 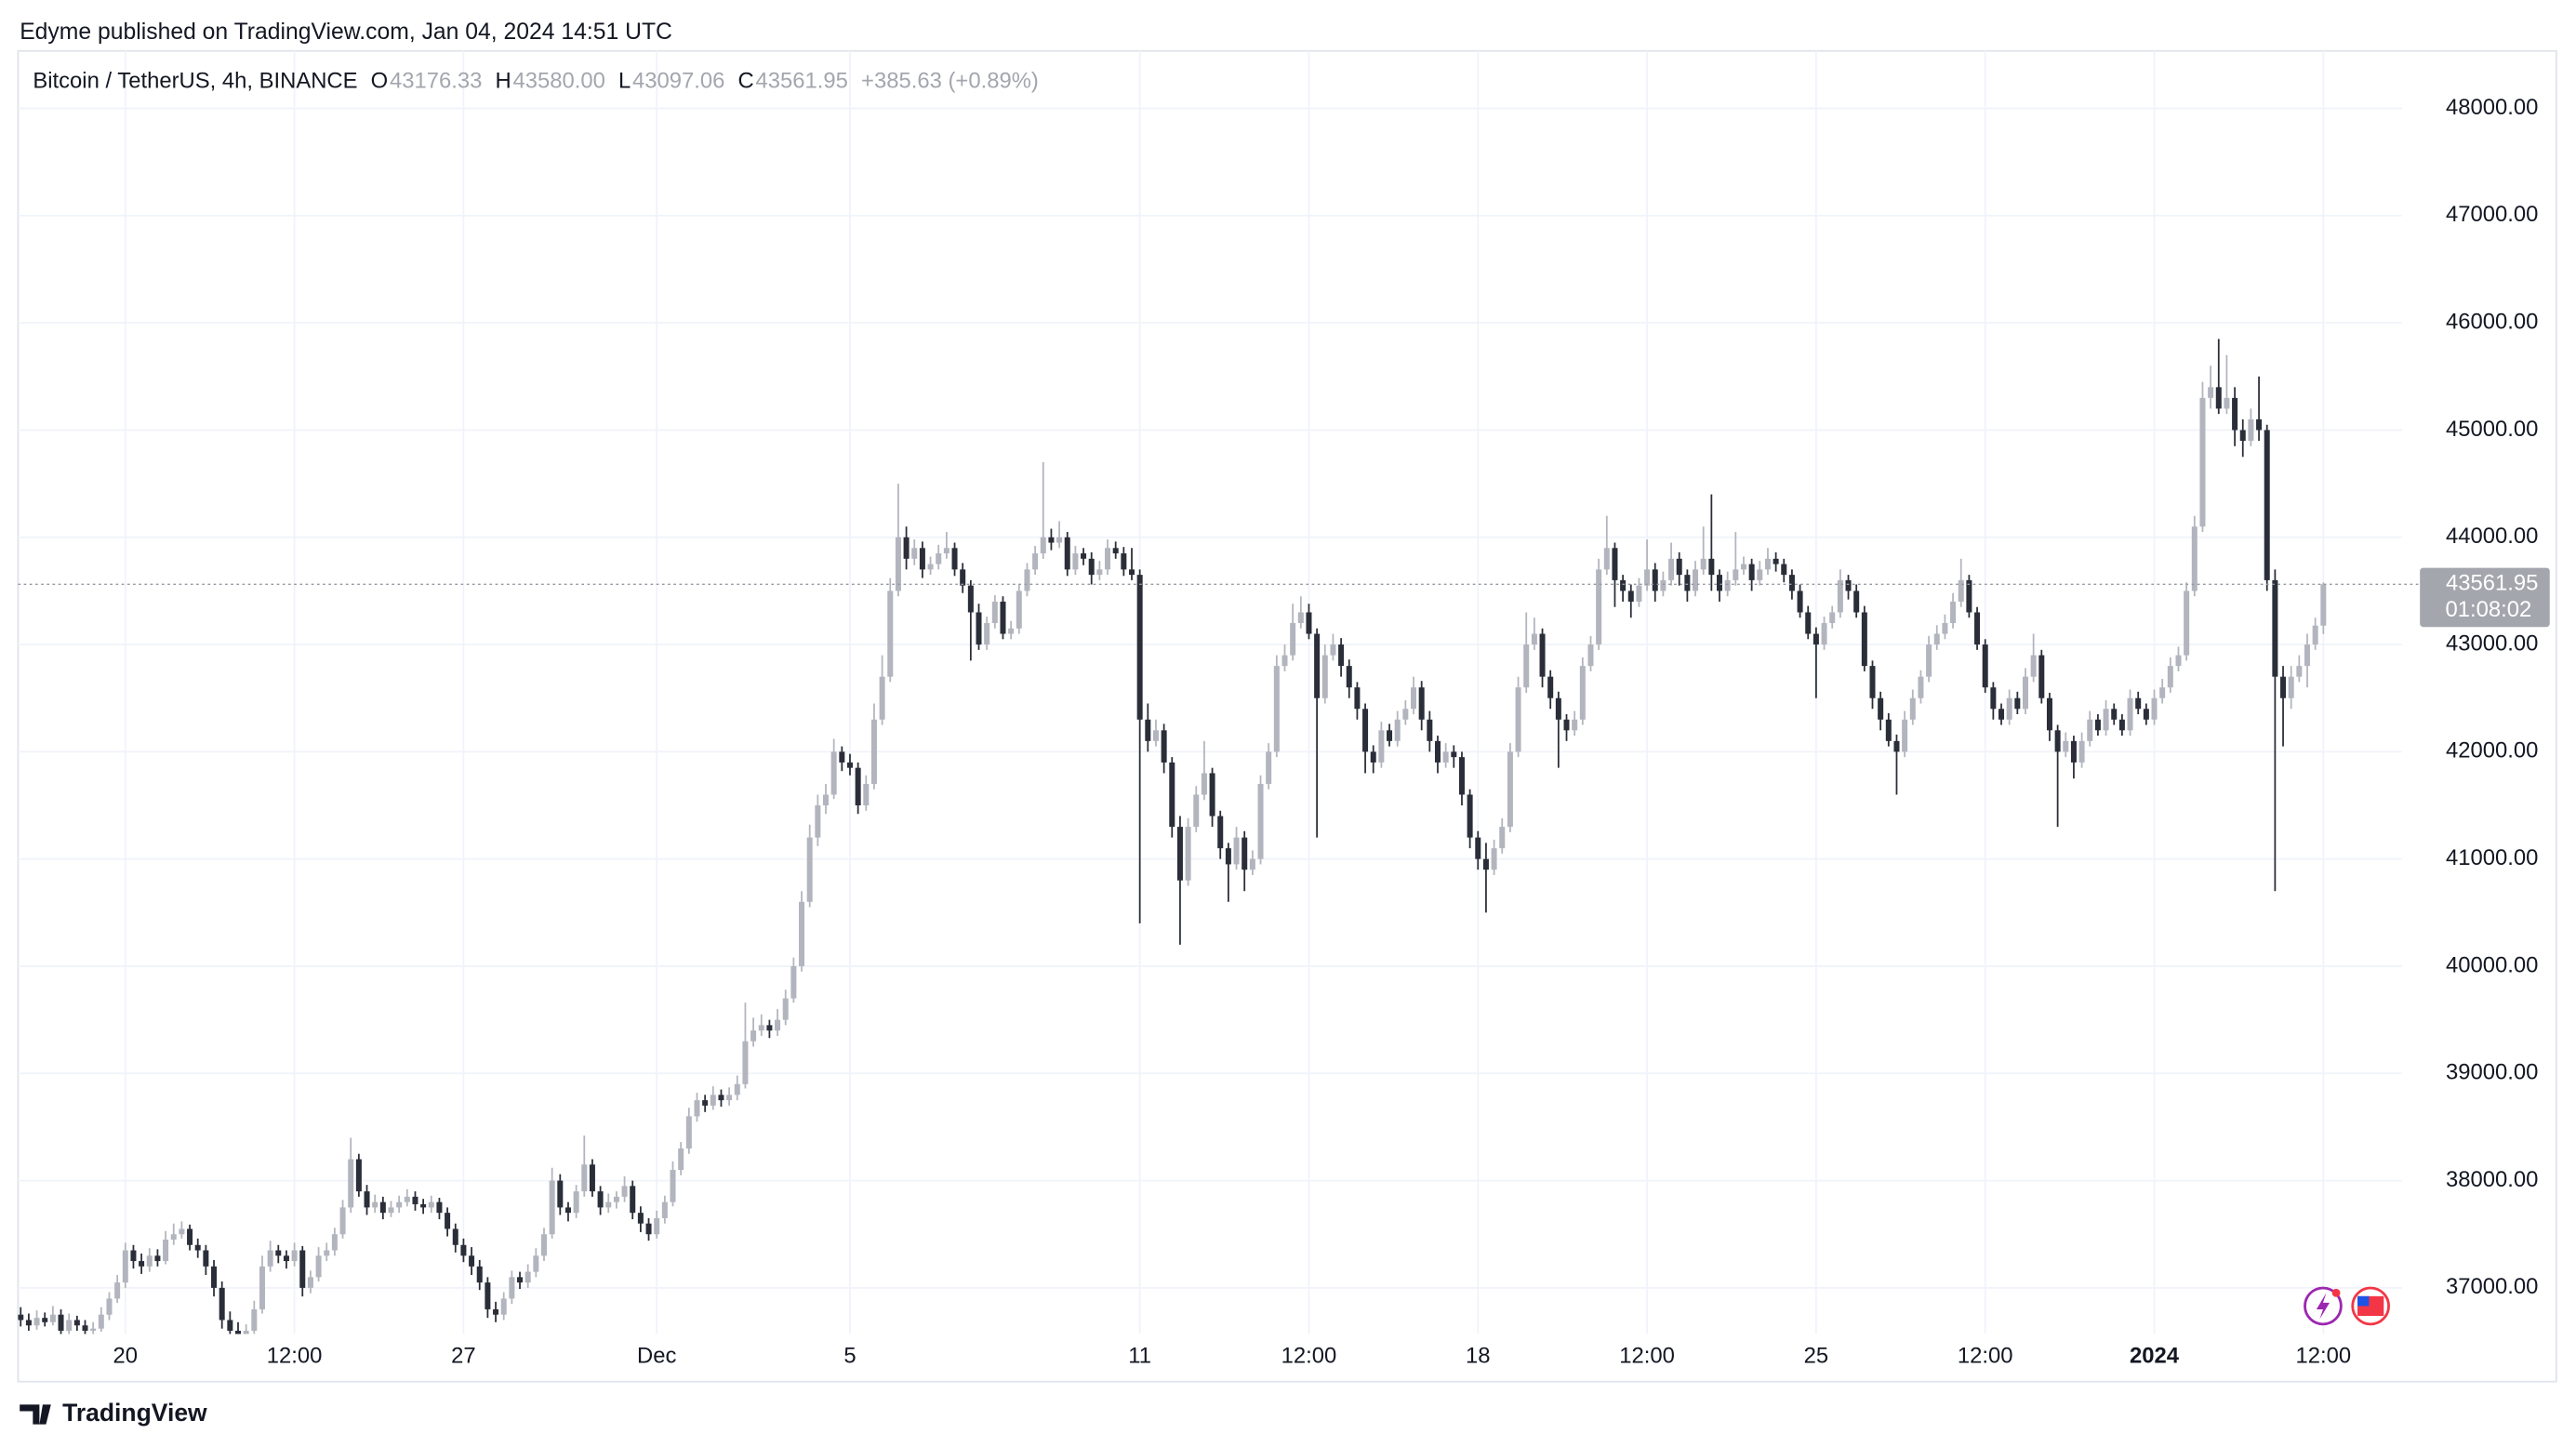 What do you see at coordinates (2492, 536) in the screenshot?
I see `y-tick-label: 44000.00` at bounding box center [2492, 536].